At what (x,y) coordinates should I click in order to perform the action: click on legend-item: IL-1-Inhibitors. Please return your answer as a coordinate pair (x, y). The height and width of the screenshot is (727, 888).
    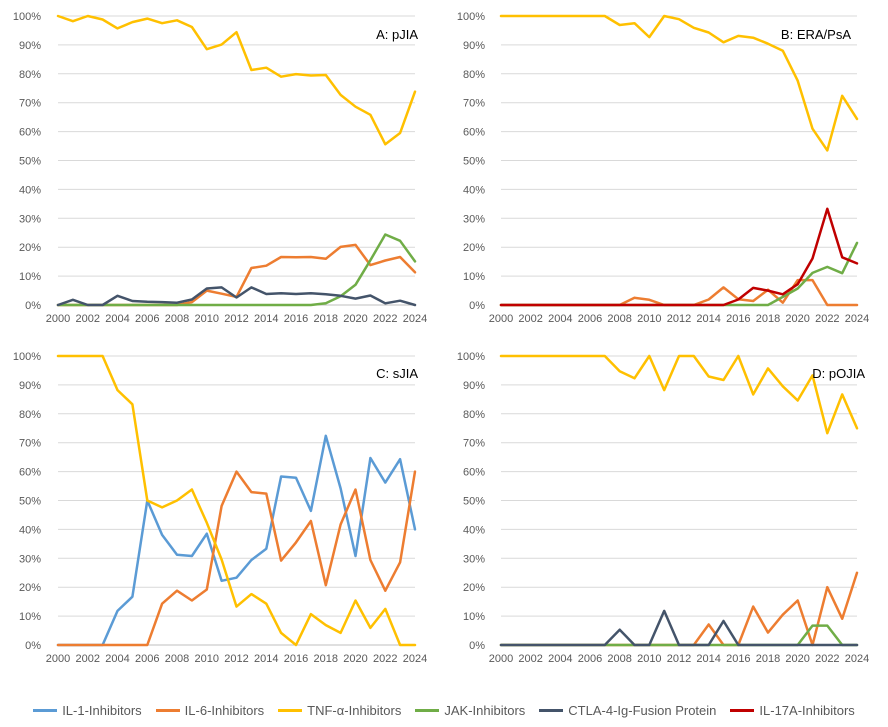
    Looking at the image, I should click on (87, 710).